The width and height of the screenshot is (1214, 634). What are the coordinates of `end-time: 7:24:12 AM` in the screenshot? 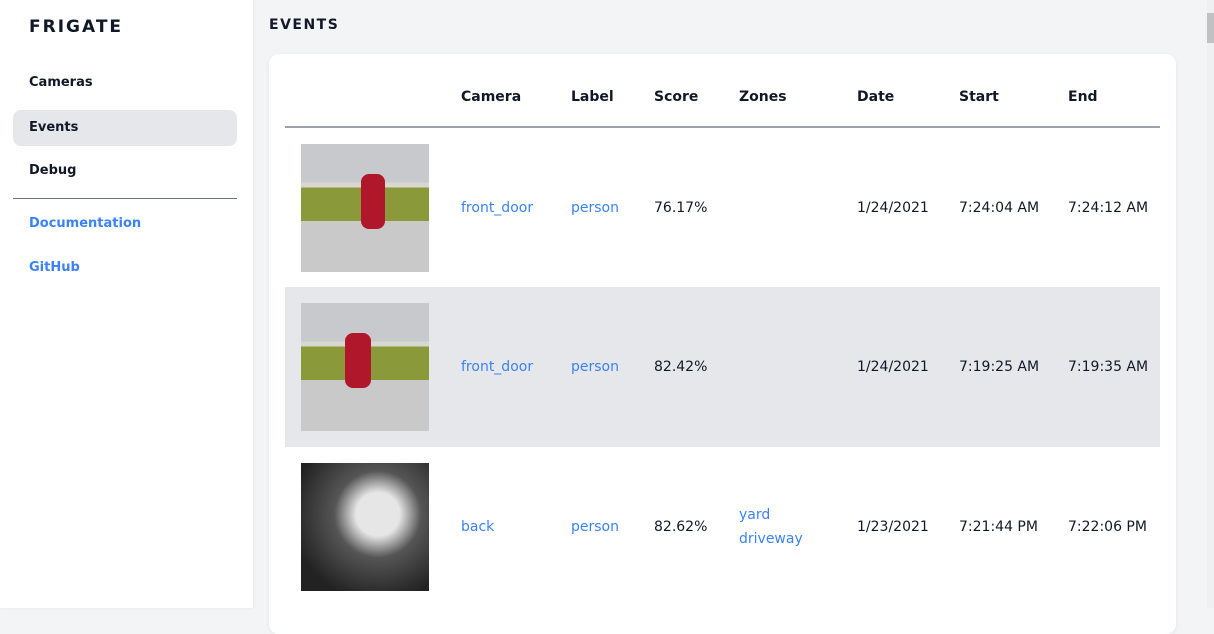 It's located at (1108, 207).